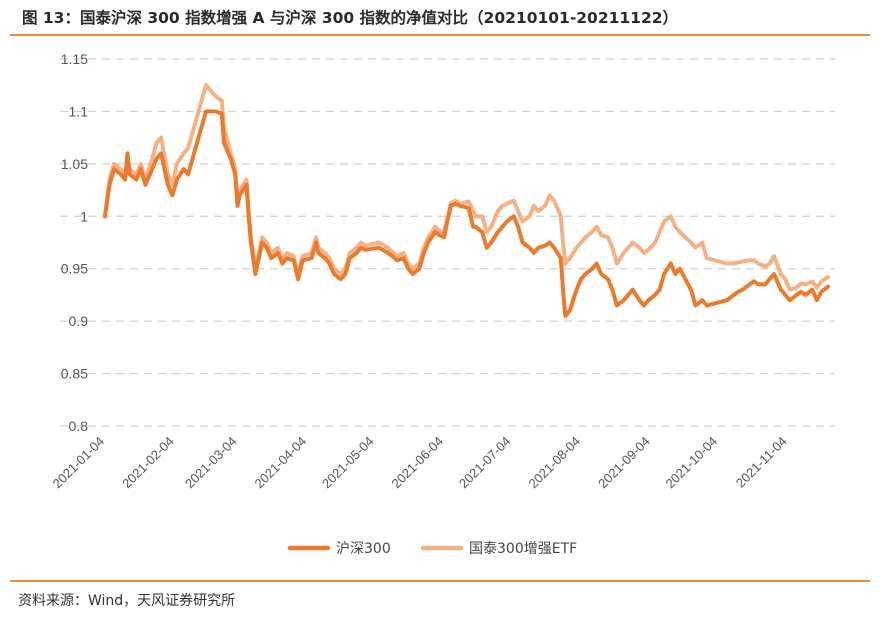 The width and height of the screenshot is (881, 619). I want to click on y-axis-ticks: 1.15 1.1 1.05 1 0.95 0.9 0.85 0.8, so click(74, 242).